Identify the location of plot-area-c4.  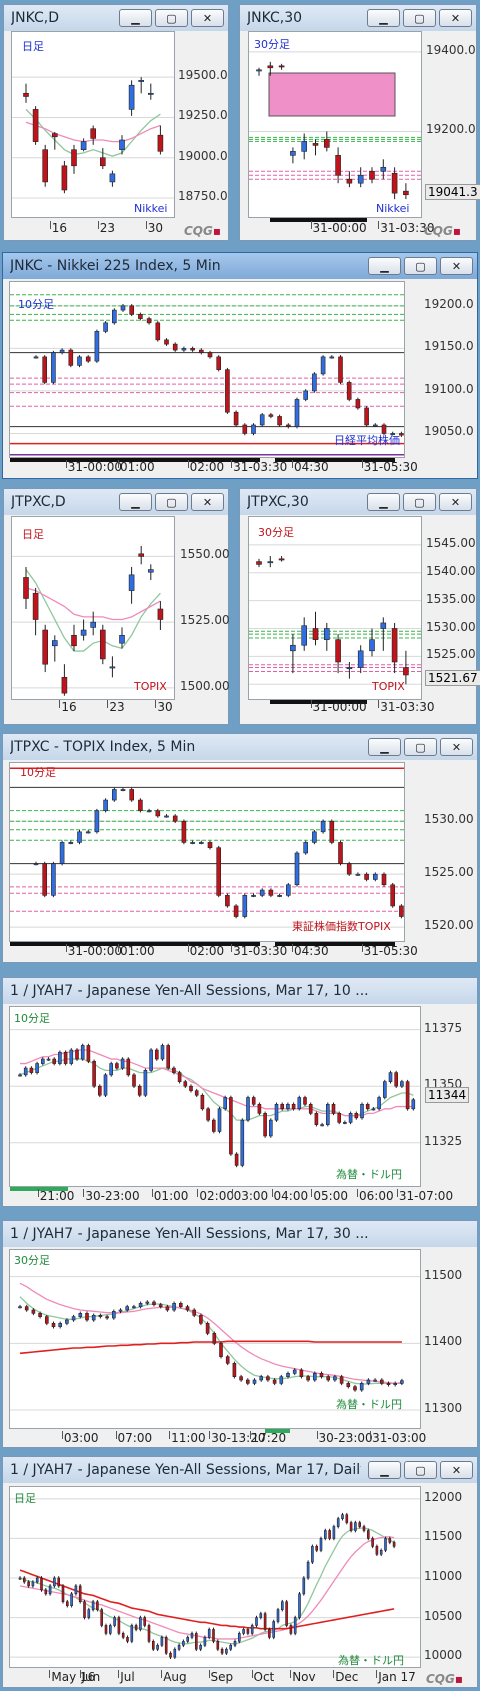
(93, 608).